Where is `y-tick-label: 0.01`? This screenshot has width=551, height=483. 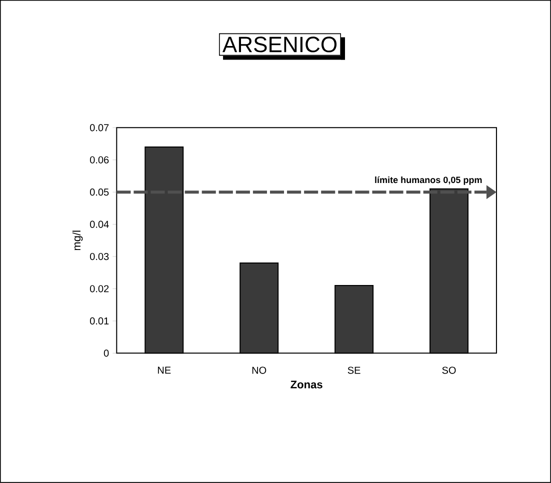 y-tick-label: 0.01 is located at coordinates (99, 321).